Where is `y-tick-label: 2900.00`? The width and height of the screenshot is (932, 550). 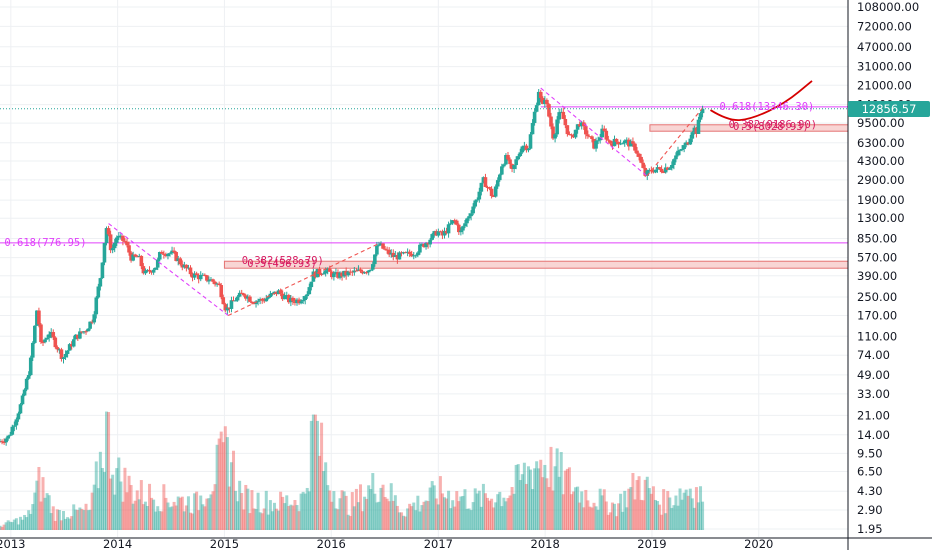 y-tick-label: 2900.00 is located at coordinates (881, 180).